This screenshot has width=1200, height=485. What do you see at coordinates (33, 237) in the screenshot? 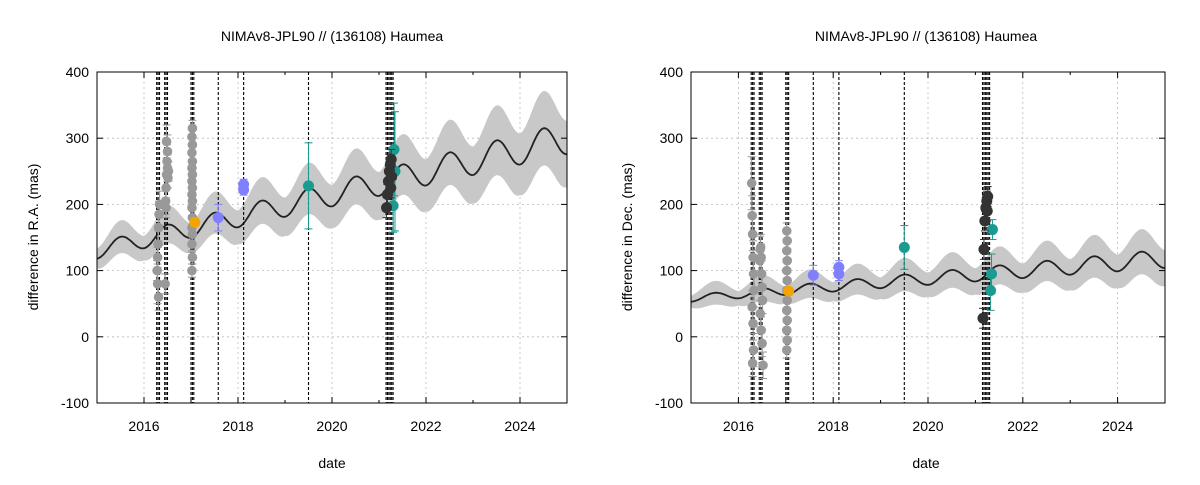
I see `y-axis-label: difference in R.A. (mas)` at bounding box center [33, 237].